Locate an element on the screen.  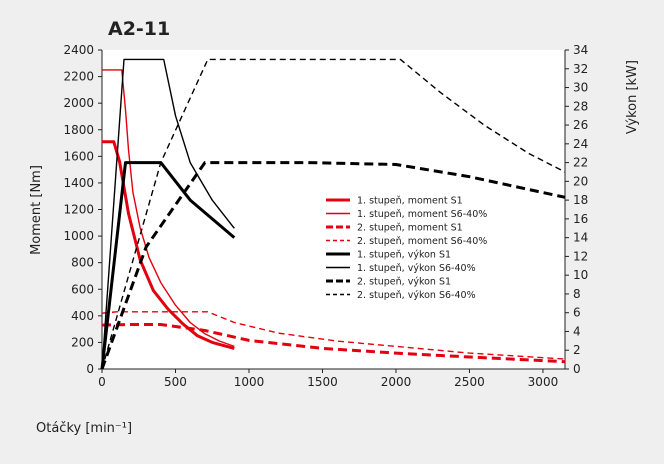
y-tick-label-left: 200 is located at coordinates (82, 342).